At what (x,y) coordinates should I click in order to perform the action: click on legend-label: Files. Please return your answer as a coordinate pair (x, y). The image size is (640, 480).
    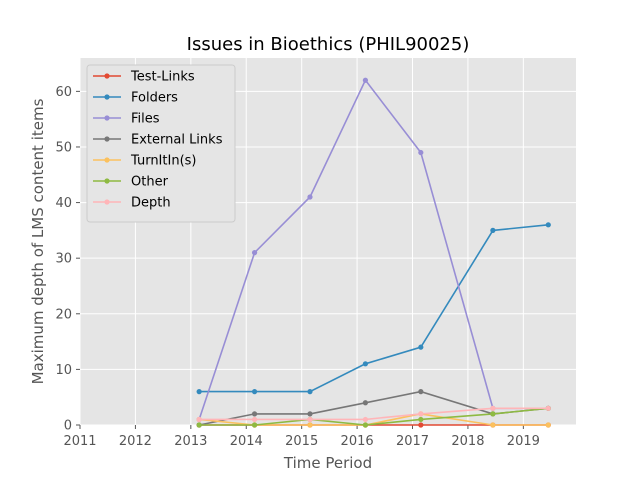
    Looking at the image, I should click on (145, 119).